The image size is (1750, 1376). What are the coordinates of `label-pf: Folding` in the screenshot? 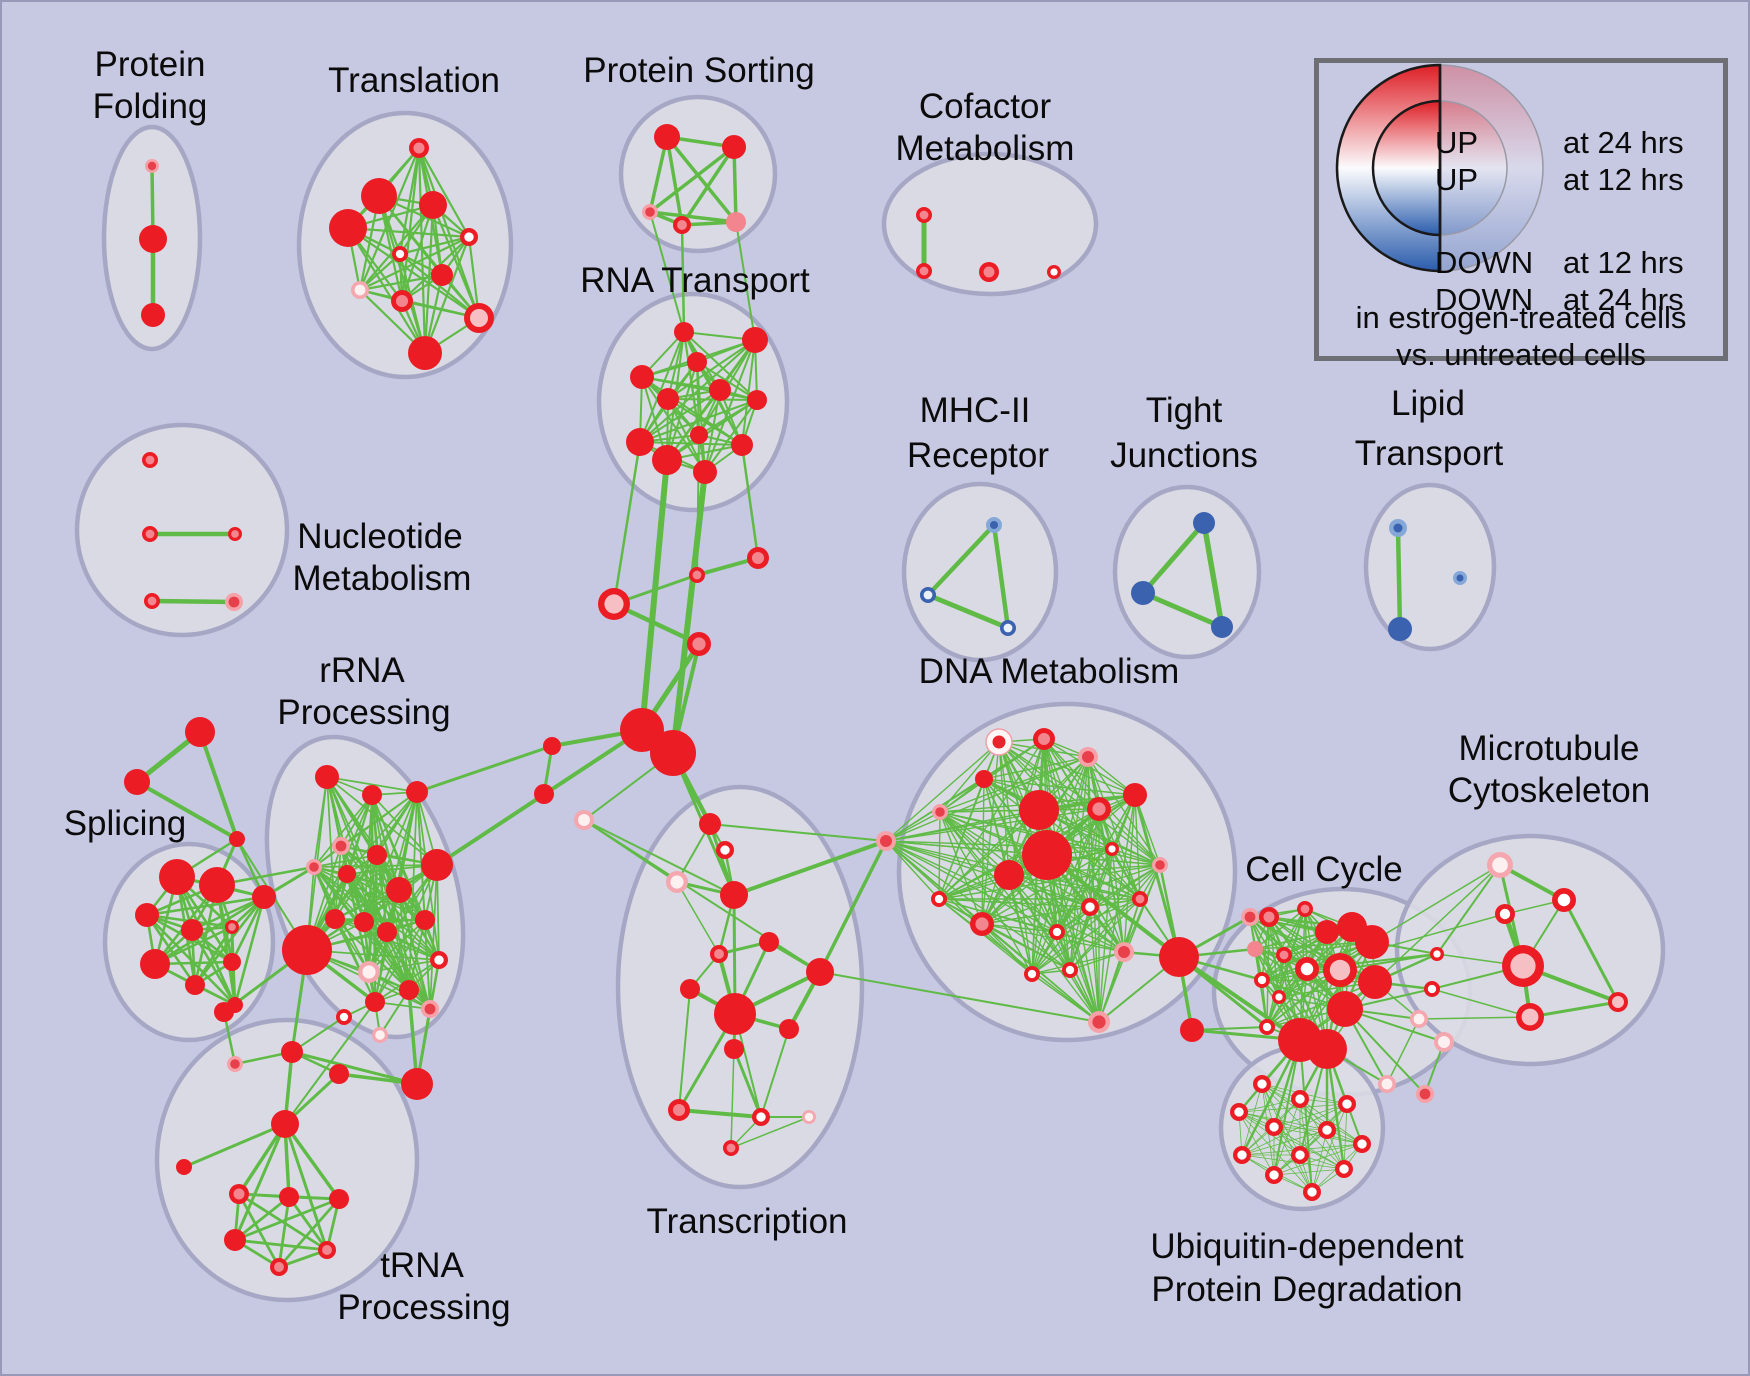 It's located at (150, 106).